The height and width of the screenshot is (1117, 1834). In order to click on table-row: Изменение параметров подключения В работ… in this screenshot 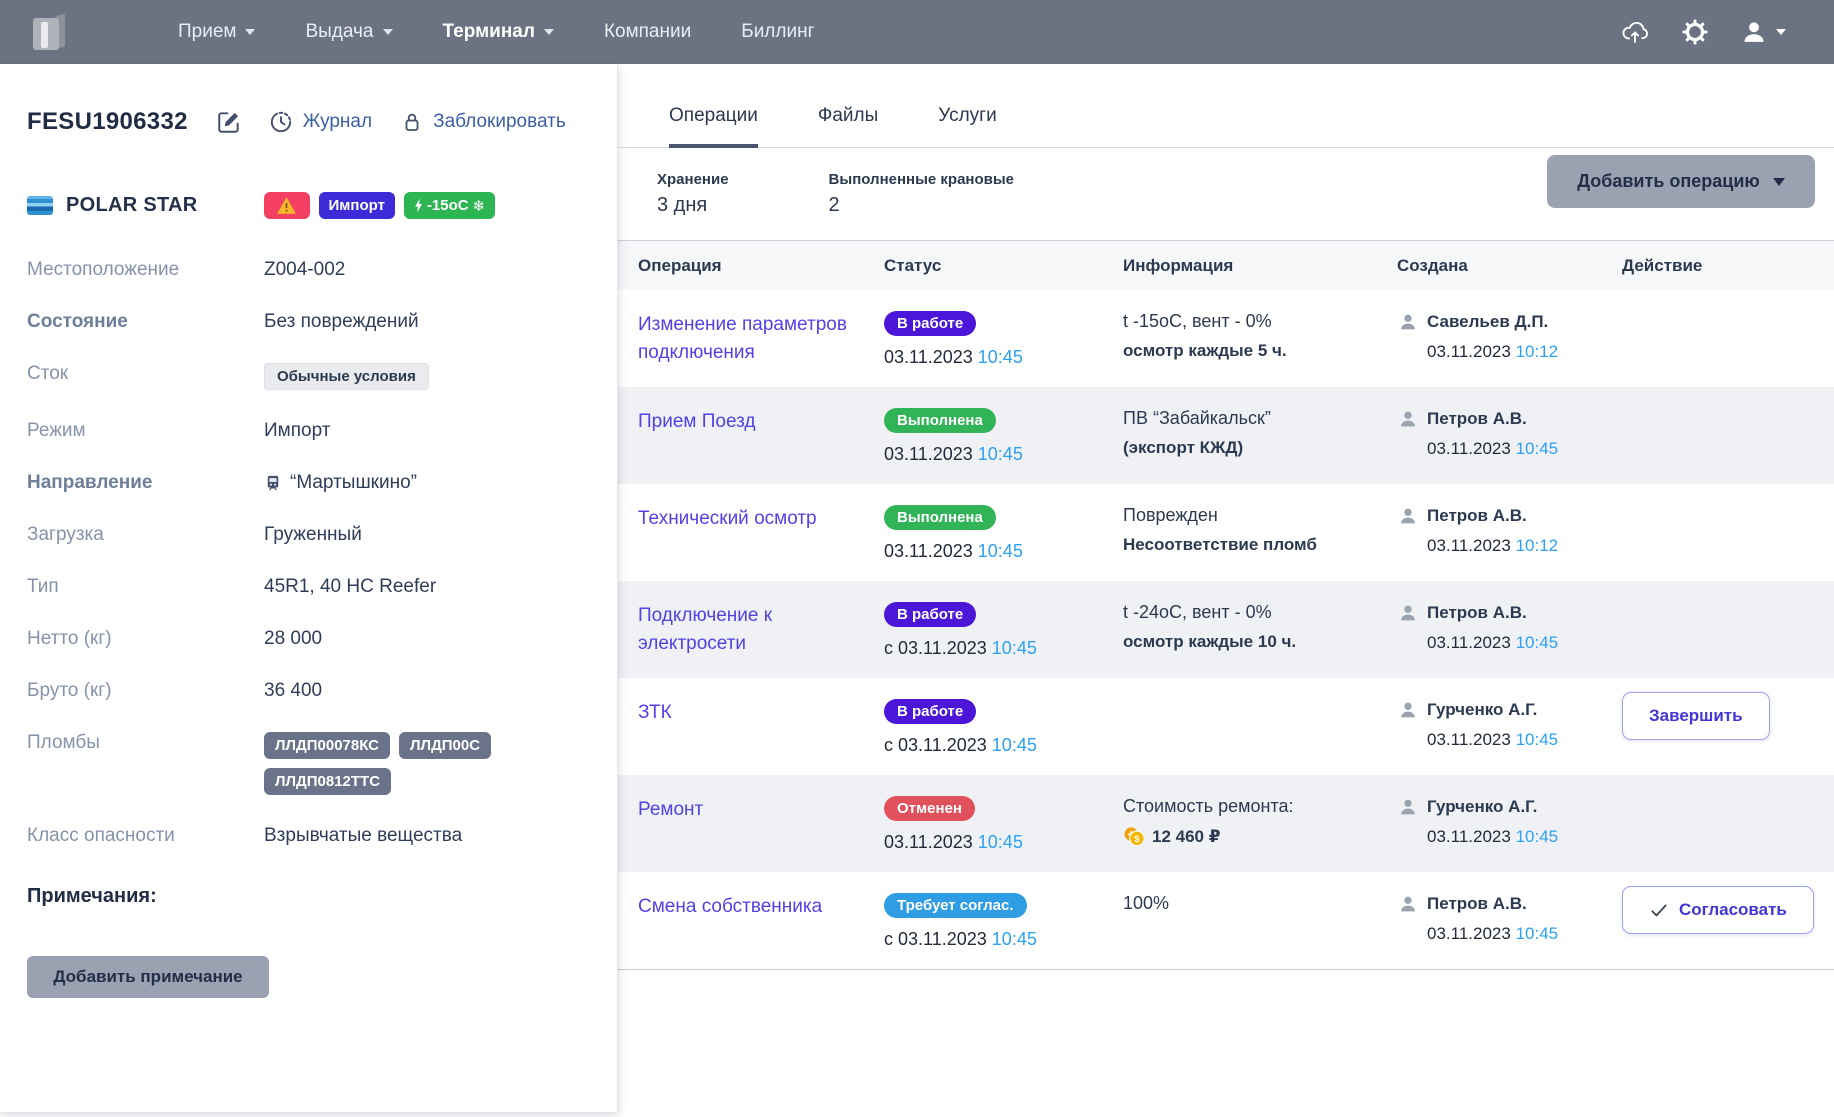, I will do `click(1226, 338)`.